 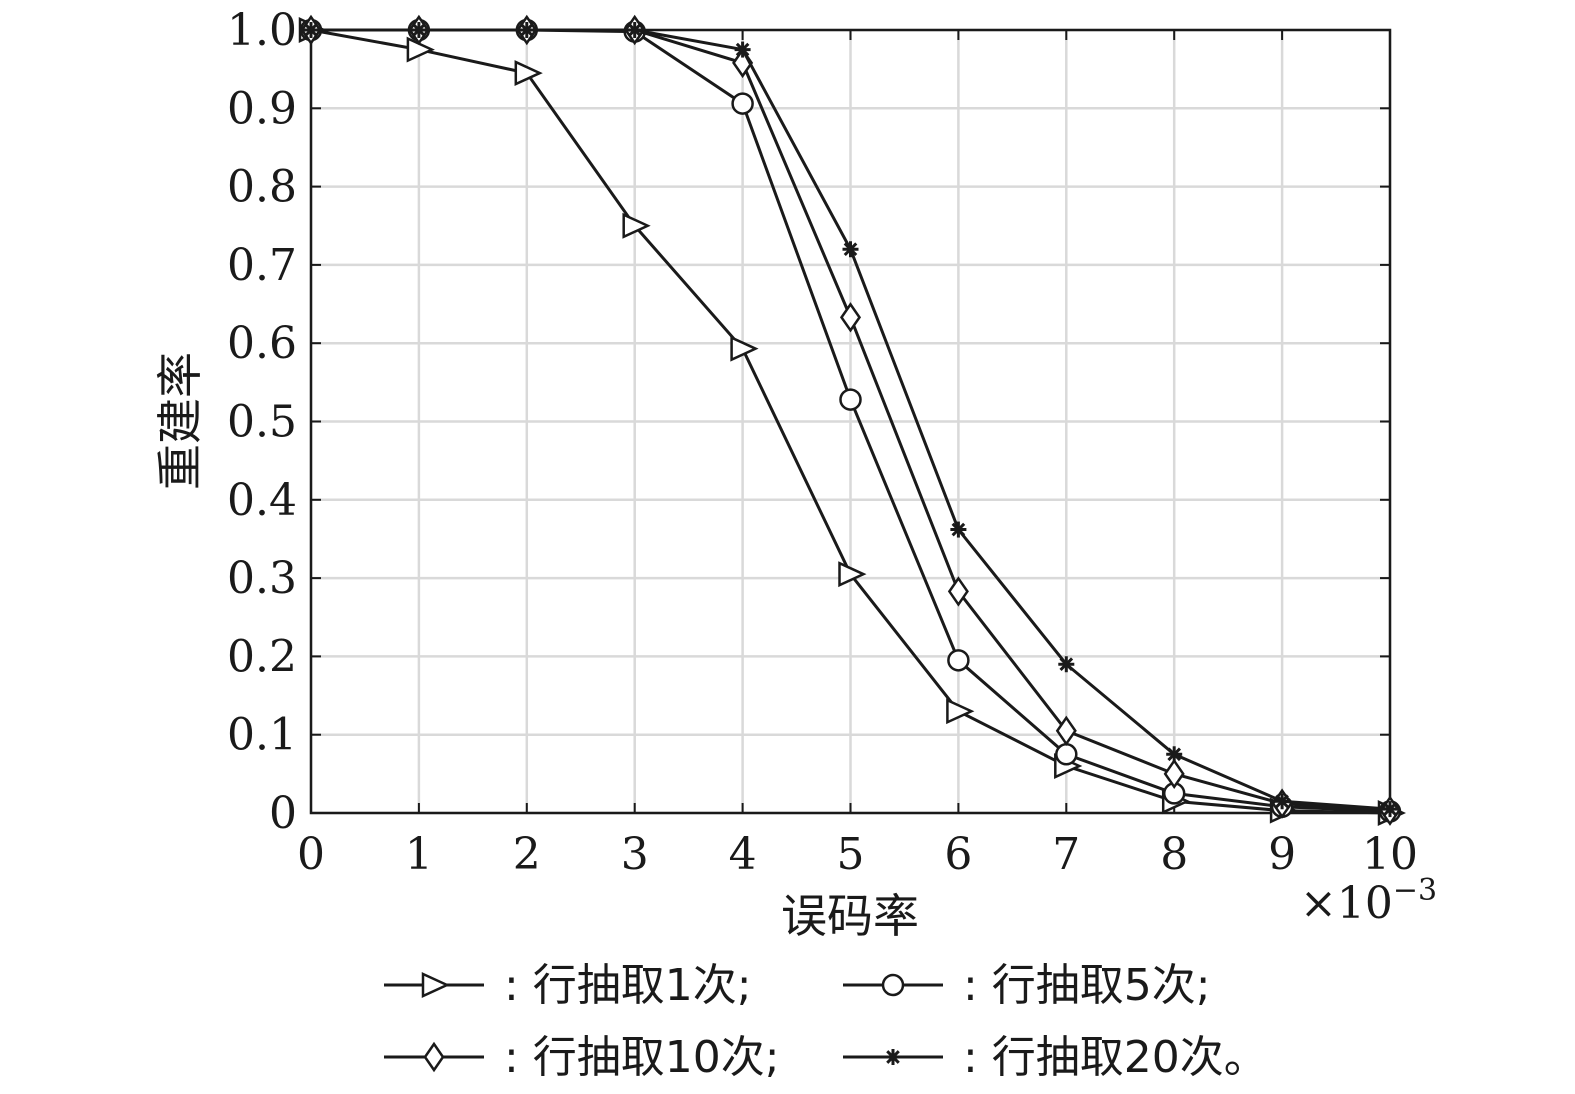 What do you see at coordinates (1115, 1057) in the screenshot?
I see `legend-label: : 行抽取20次。` at bounding box center [1115, 1057].